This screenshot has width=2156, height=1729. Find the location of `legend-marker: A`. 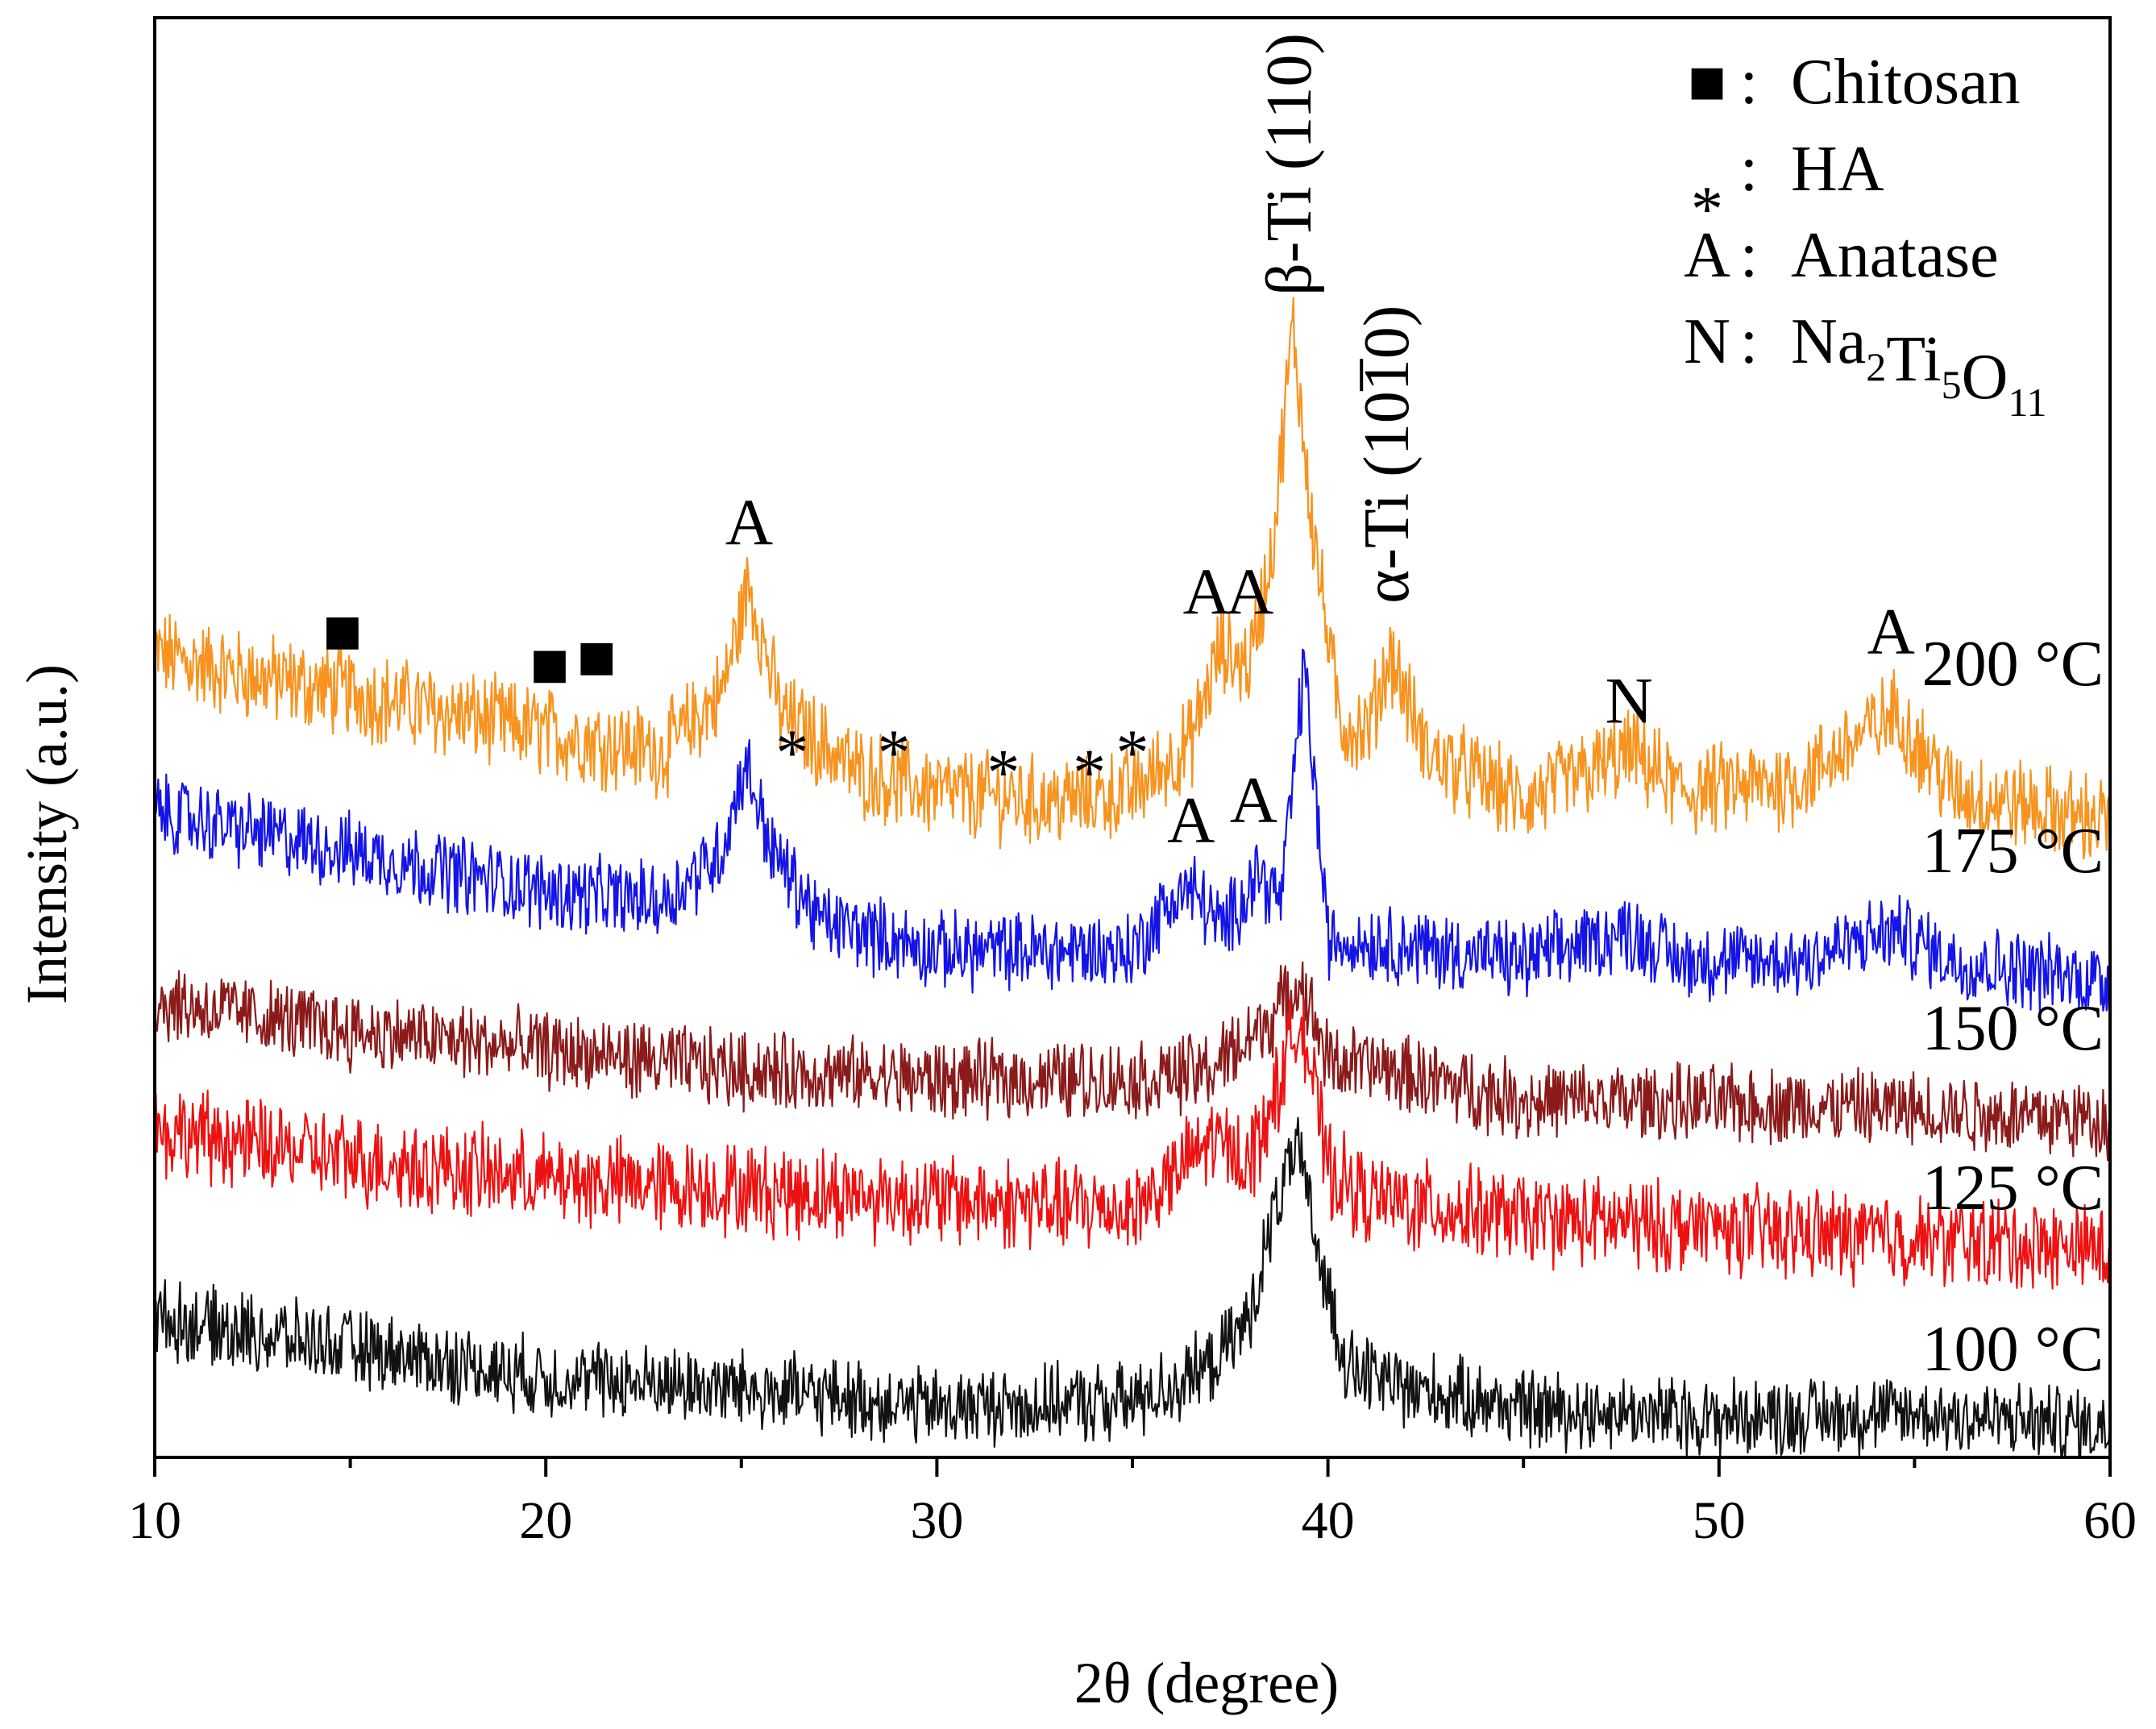

legend-marker: A is located at coordinates (1707, 255).